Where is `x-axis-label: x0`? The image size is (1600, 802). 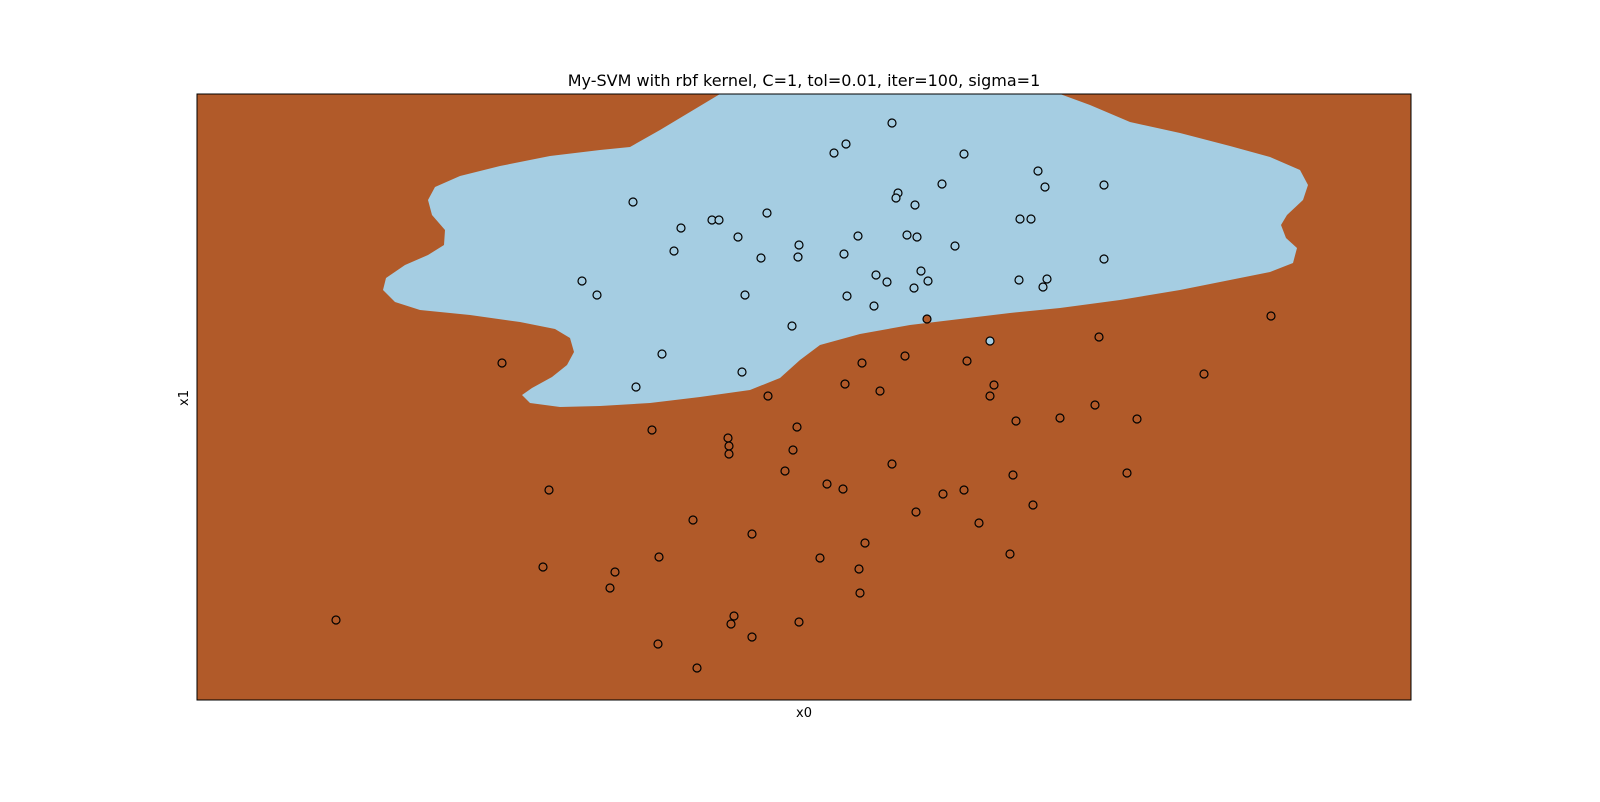
x-axis-label: x0 is located at coordinates (804, 713).